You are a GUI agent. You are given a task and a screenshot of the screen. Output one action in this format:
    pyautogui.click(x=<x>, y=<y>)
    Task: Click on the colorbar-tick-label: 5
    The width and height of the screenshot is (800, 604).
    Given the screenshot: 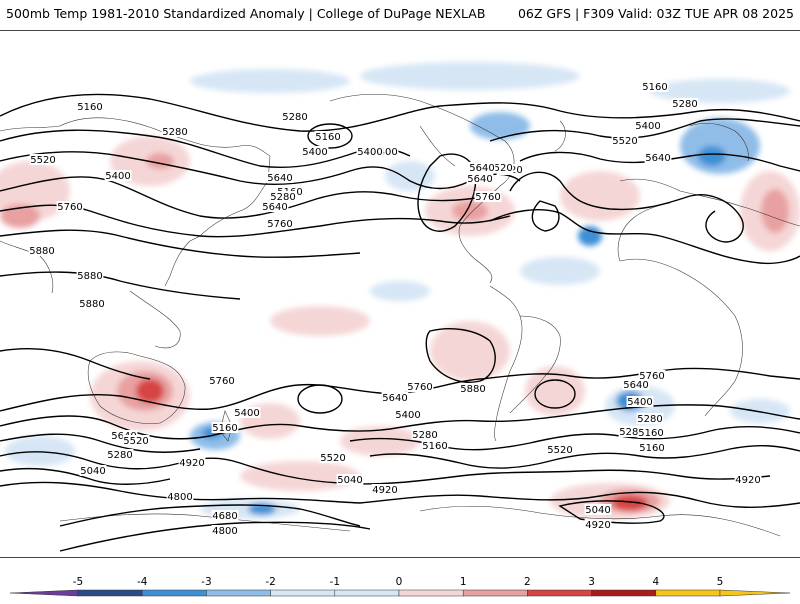 What is the action you would take?
    pyautogui.click(x=720, y=582)
    